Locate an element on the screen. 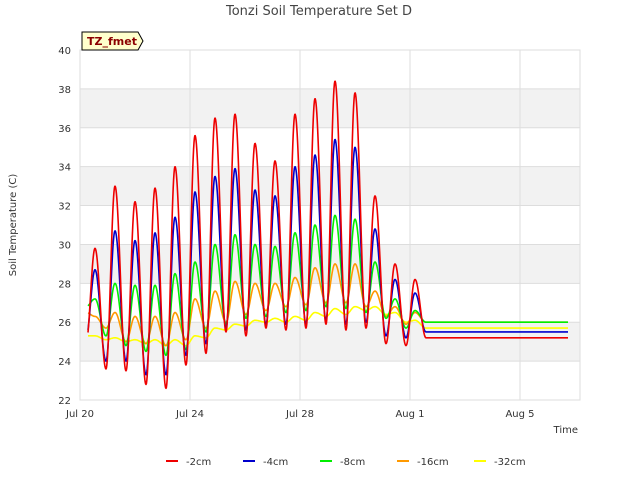 The image size is (640, 480). x-tick-label: Aug 1 is located at coordinates (409, 414).